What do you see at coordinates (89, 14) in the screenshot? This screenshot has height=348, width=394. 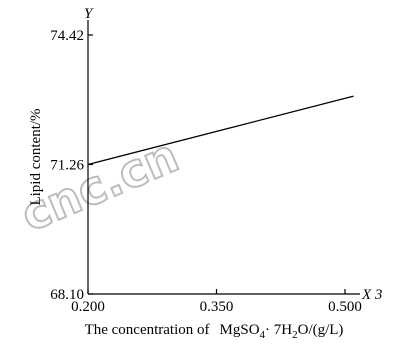 I see `y-axis-name: Y` at bounding box center [89, 14].